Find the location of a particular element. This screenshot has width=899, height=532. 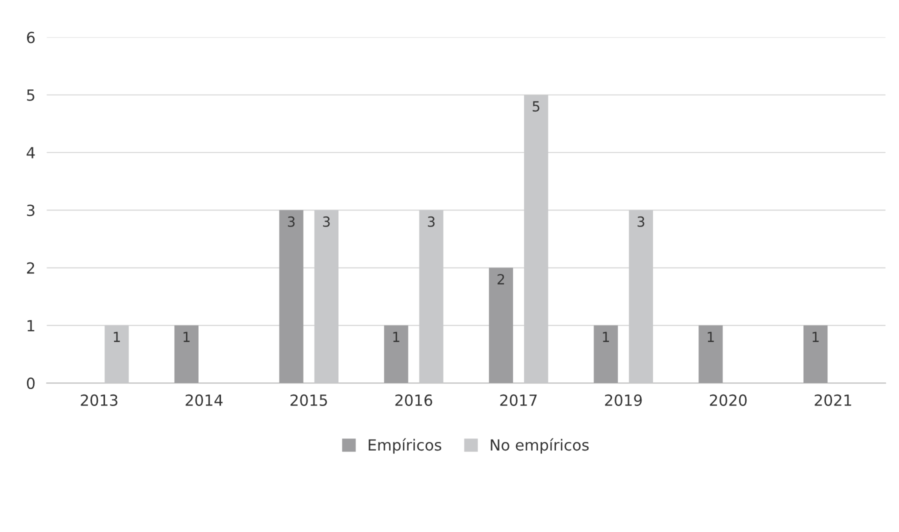

legend-label: Empíricos is located at coordinates (405, 446).